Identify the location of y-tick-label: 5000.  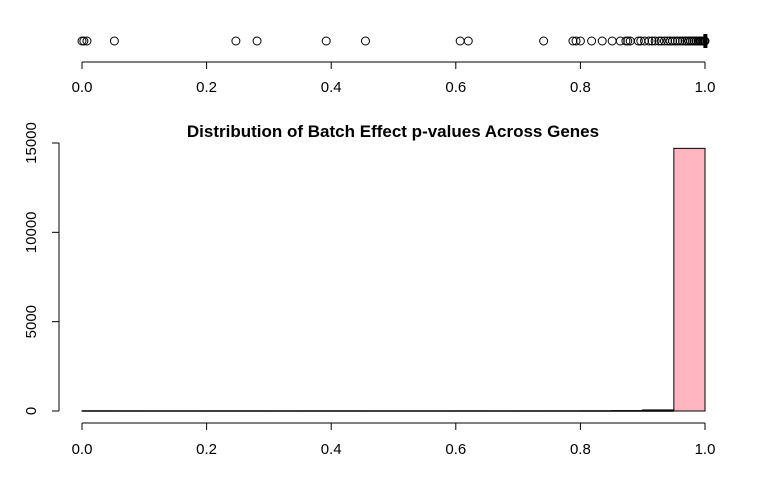
(31, 321).